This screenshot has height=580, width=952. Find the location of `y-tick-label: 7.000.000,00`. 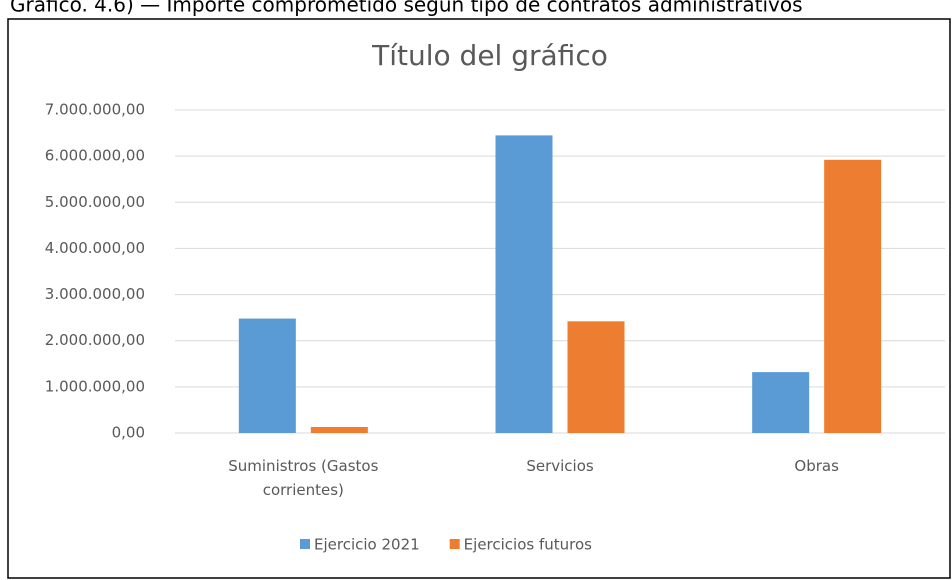

y-tick-label: 7.000.000,00 is located at coordinates (95, 110).